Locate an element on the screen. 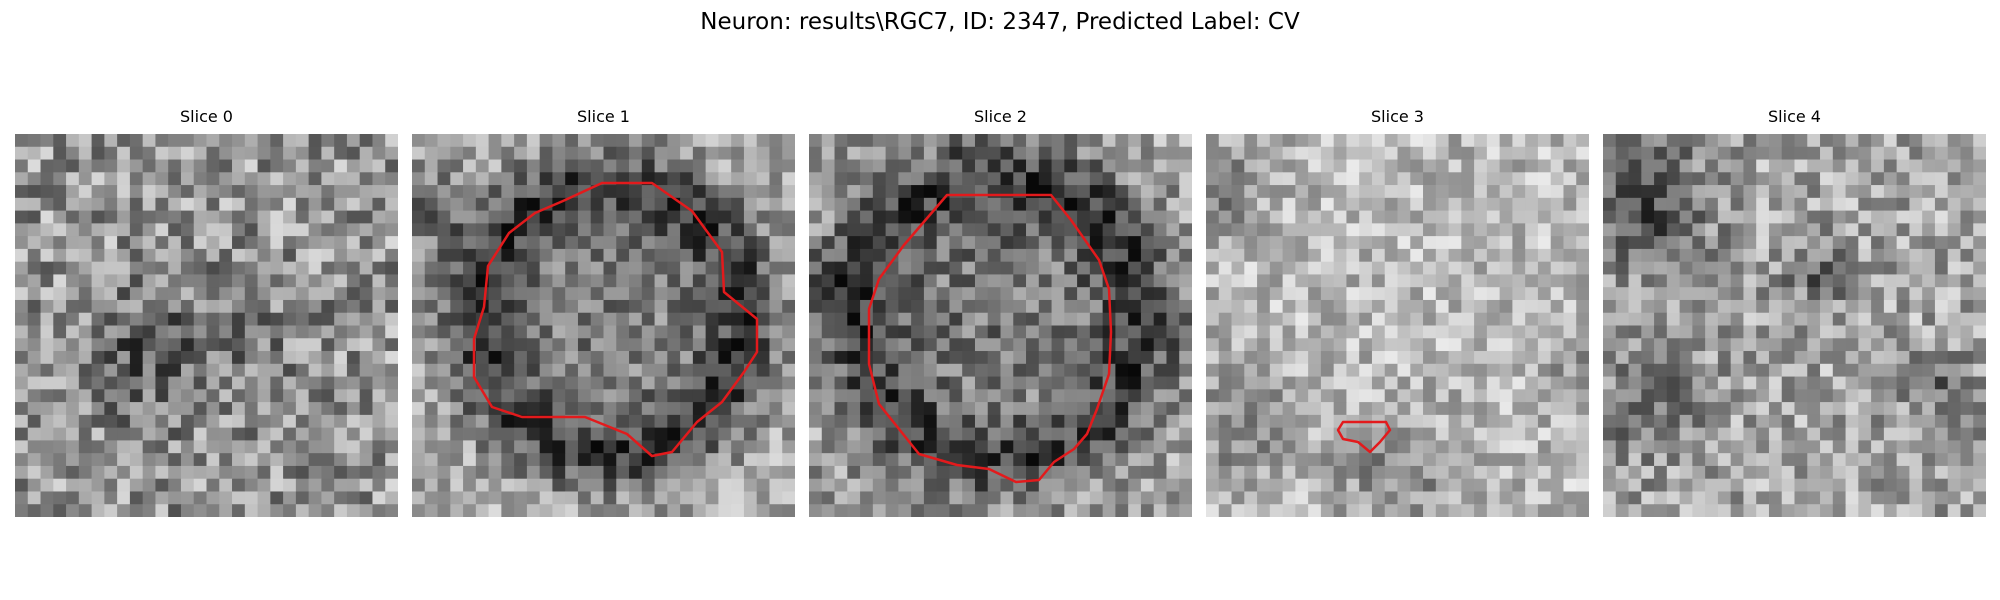 The image size is (2000, 600). slice-title: Slice 3 is located at coordinates (1397, 116).